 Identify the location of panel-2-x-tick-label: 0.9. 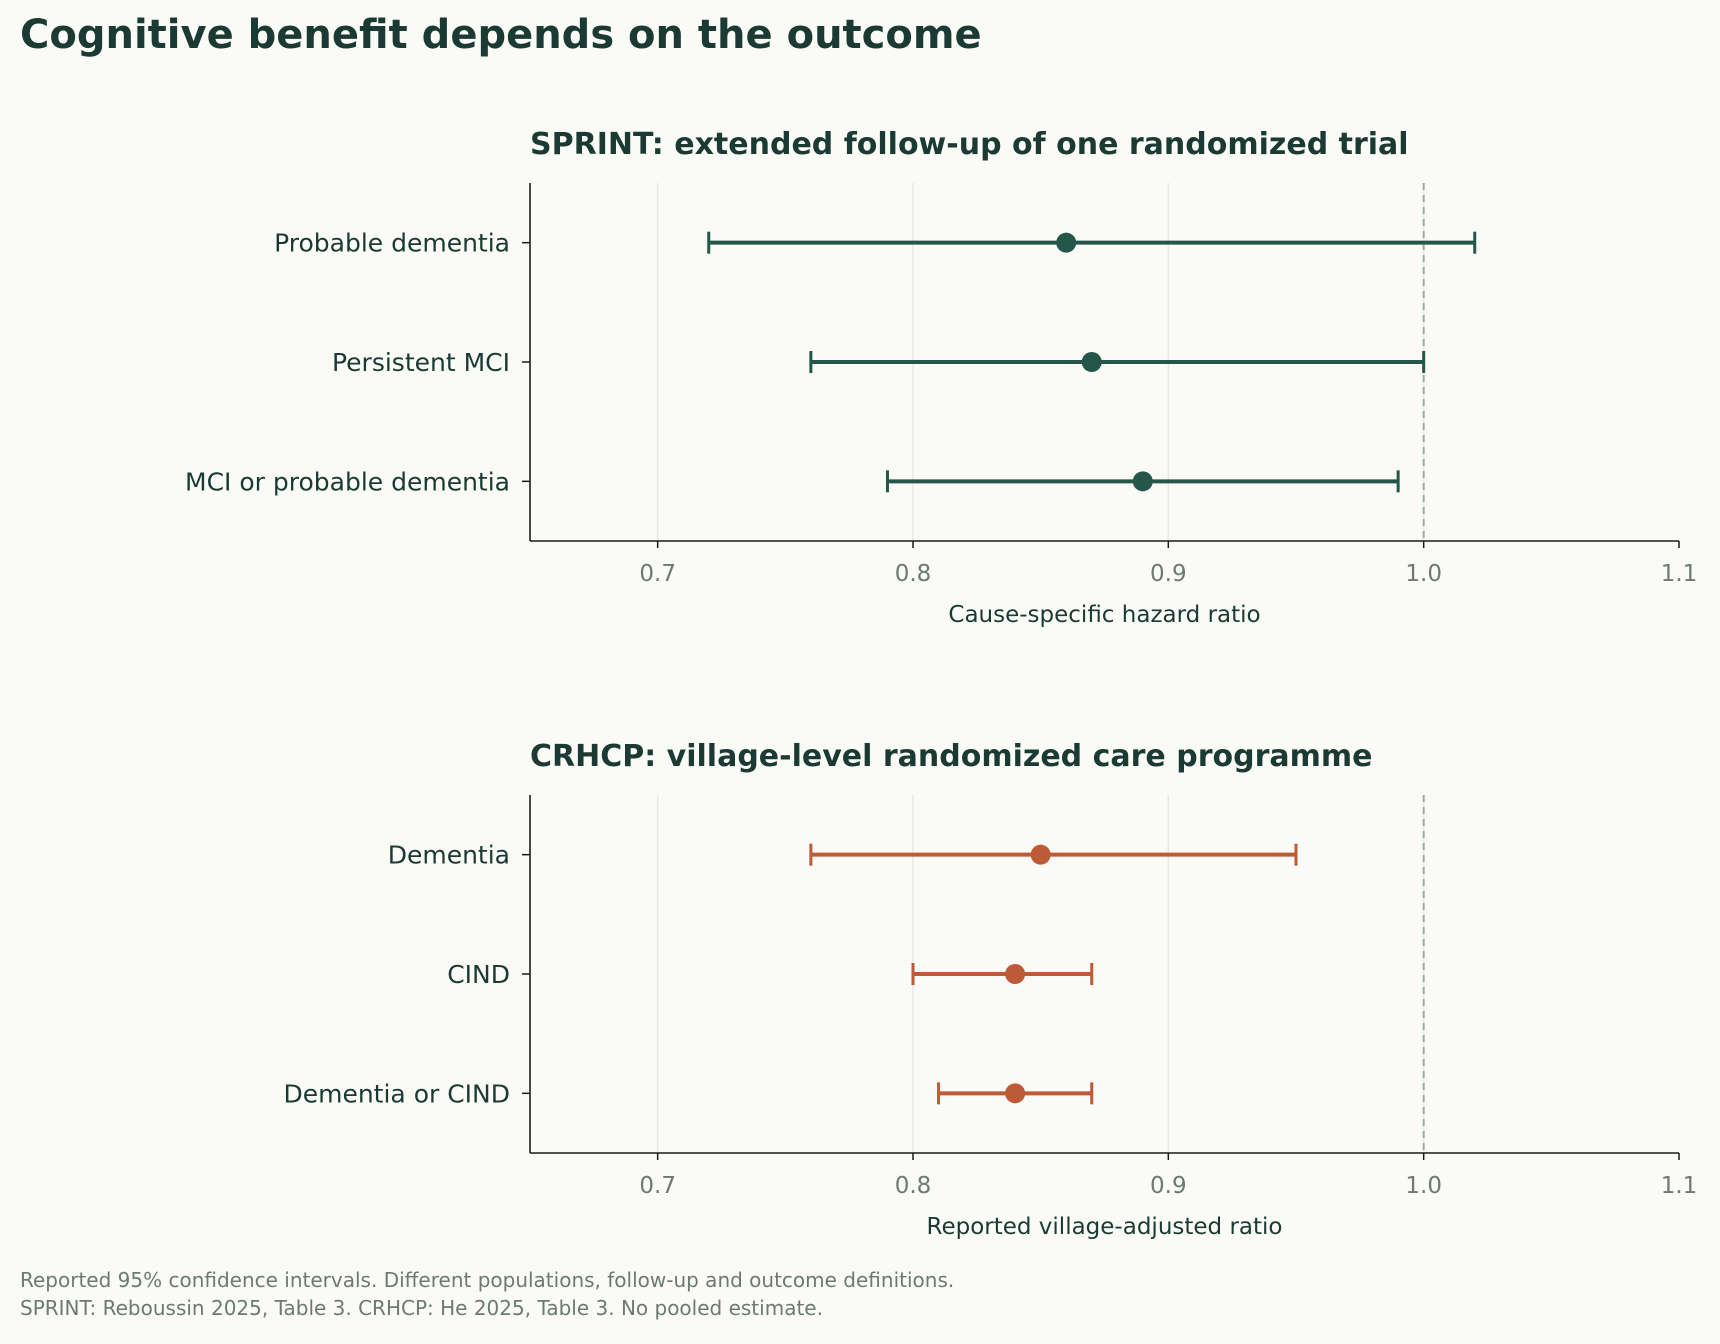
(1168, 1186).